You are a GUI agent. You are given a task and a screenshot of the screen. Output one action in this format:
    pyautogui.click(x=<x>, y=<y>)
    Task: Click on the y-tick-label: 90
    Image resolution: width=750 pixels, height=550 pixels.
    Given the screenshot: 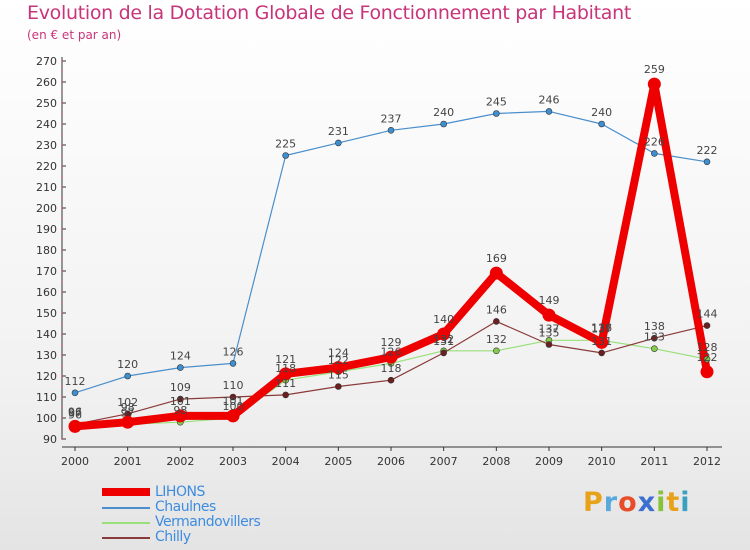 What is the action you would take?
    pyautogui.click(x=50, y=439)
    